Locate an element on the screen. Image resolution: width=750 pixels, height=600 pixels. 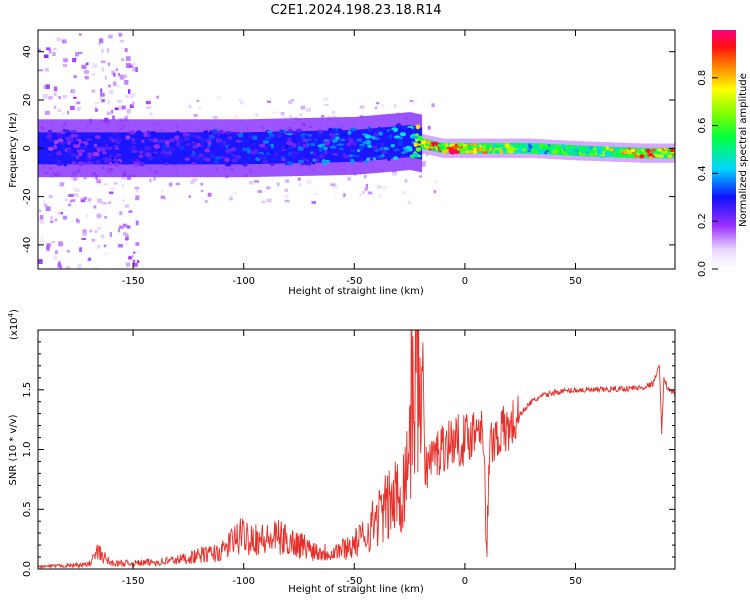
spectrogram-xtick-label: -100 is located at coordinates (243, 281).